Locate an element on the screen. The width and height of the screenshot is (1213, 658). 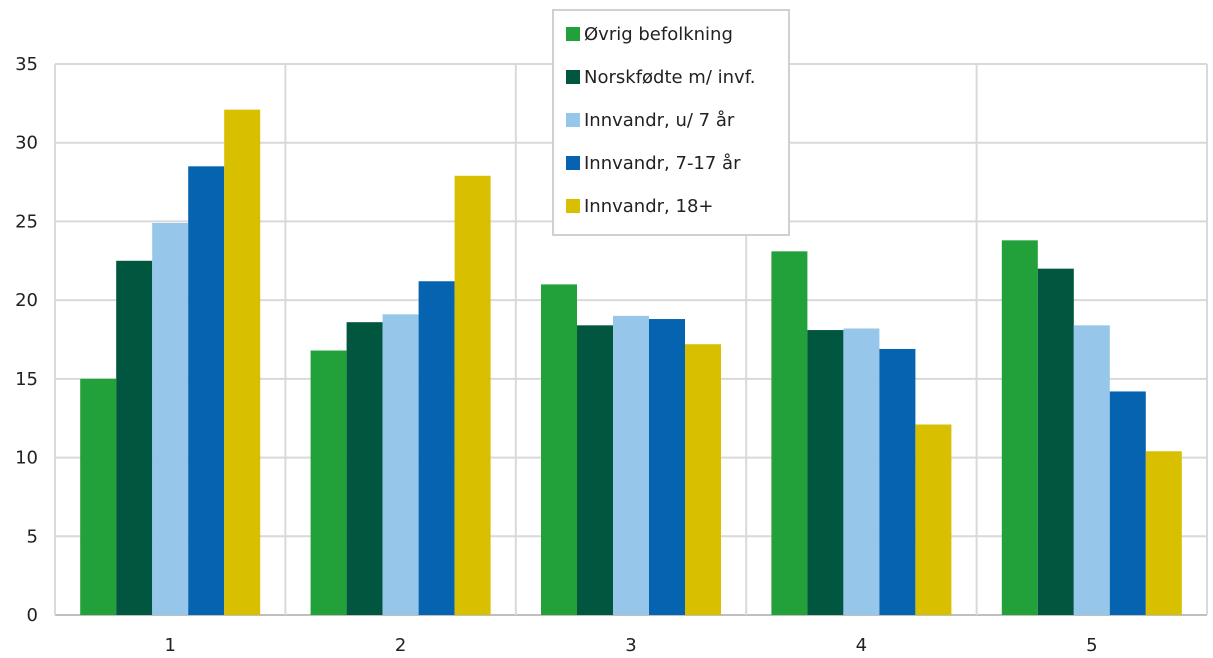
y-tick-label: 15 is located at coordinates (26, 379).